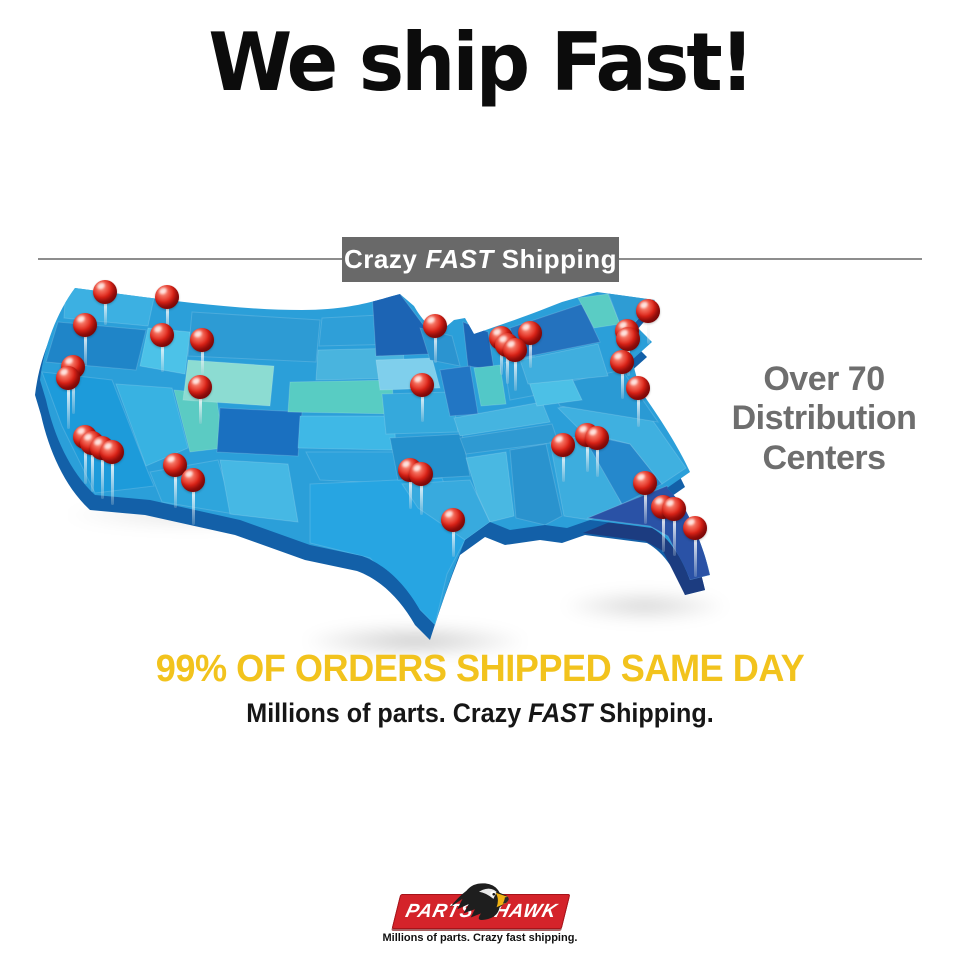 This screenshot has height=960, width=960. I want to click on state-ID, so click(165, 351).